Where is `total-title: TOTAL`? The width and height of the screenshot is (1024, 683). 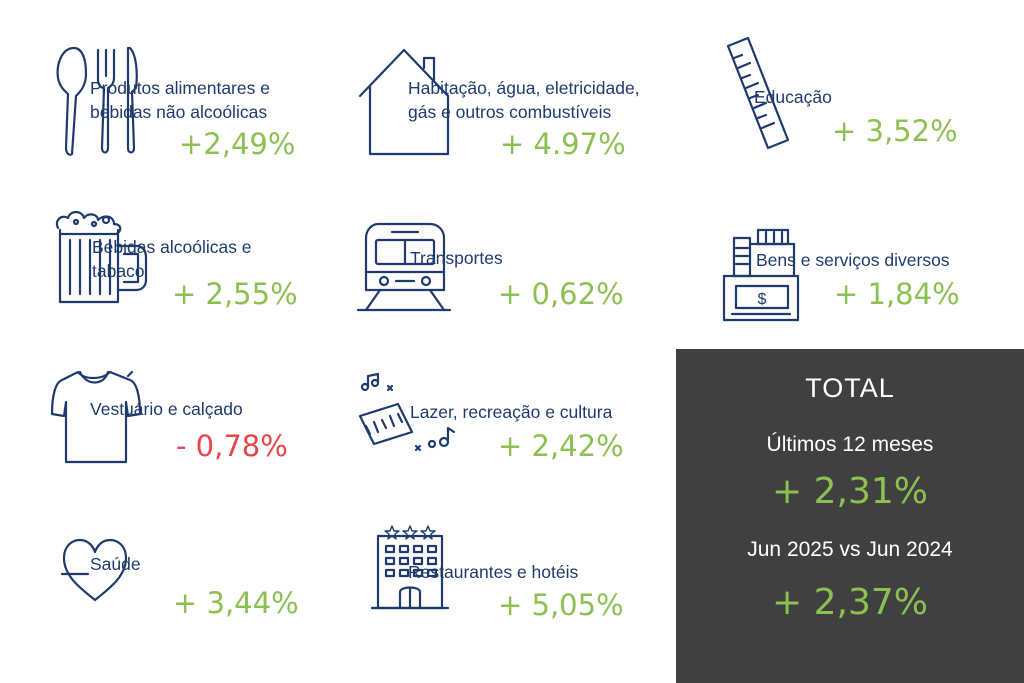 total-title: TOTAL is located at coordinates (850, 388).